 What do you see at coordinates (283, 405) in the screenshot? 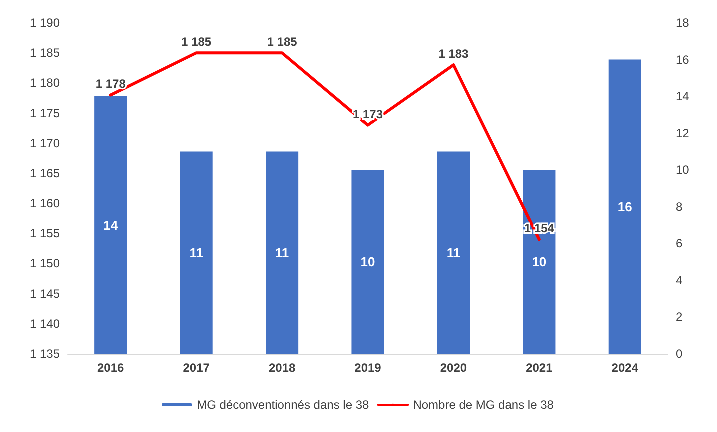
I see `legend-label: MG déconventionnés dans le 38` at bounding box center [283, 405].